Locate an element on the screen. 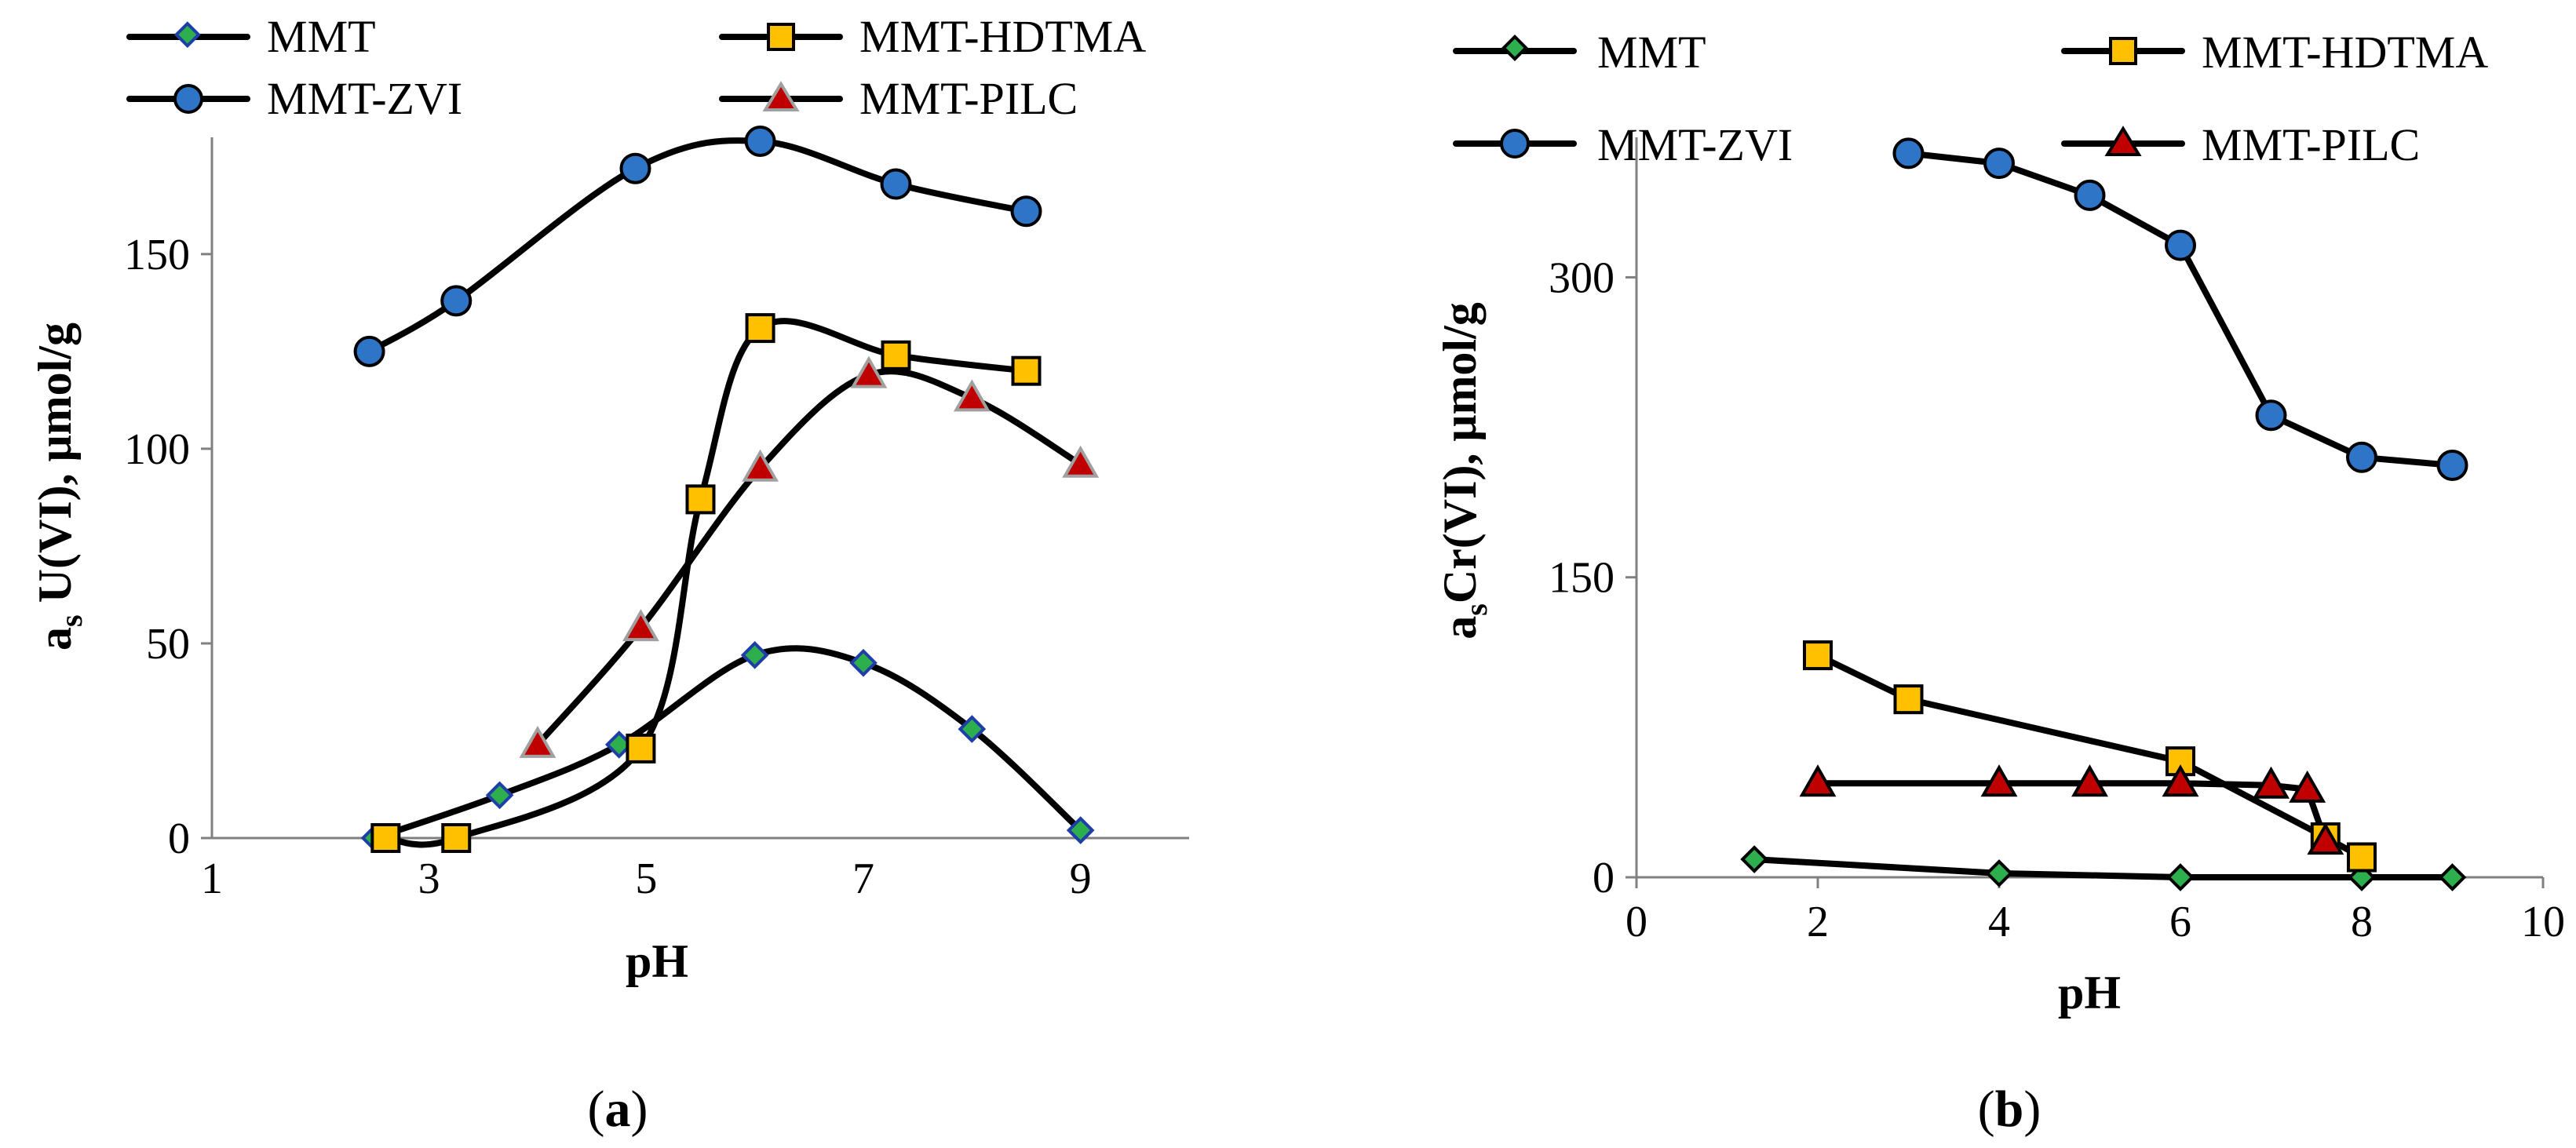 The image size is (2576, 1148). legend-label-mmt-a: MMT is located at coordinates (321, 36).